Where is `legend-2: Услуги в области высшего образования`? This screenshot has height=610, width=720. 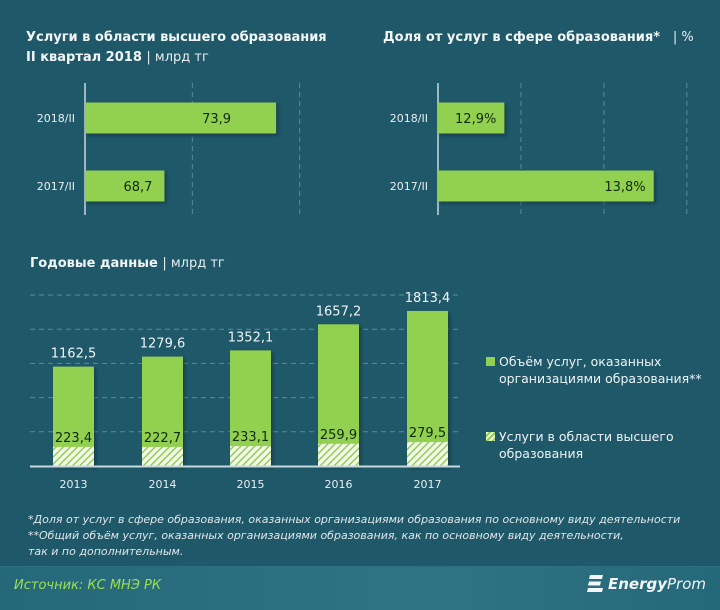 legend-2: Услуги в области высшего образования is located at coordinates (580, 445).